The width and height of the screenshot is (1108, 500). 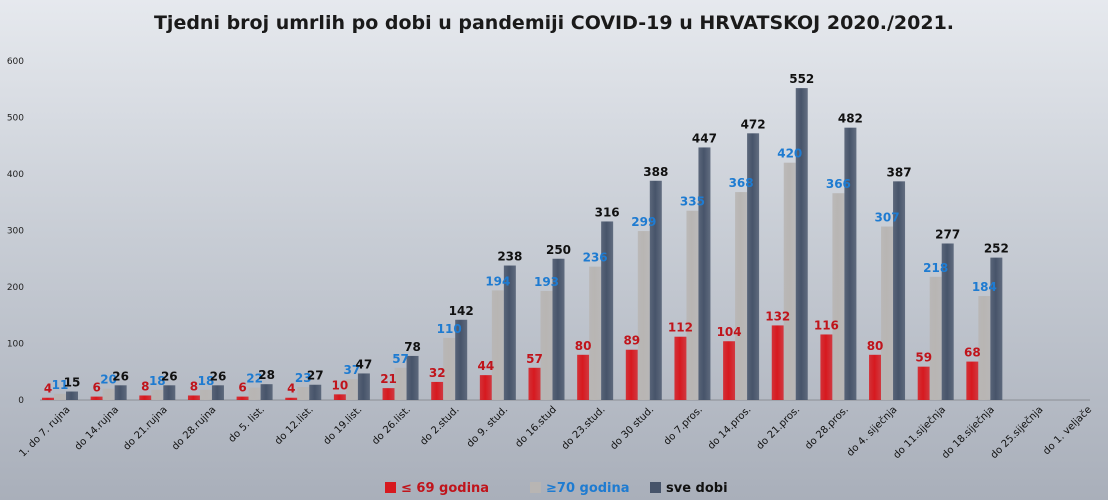 What do you see at coordinates (704, 138) in the screenshot?
I see `data-label: 447` at bounding box center [704, 138].